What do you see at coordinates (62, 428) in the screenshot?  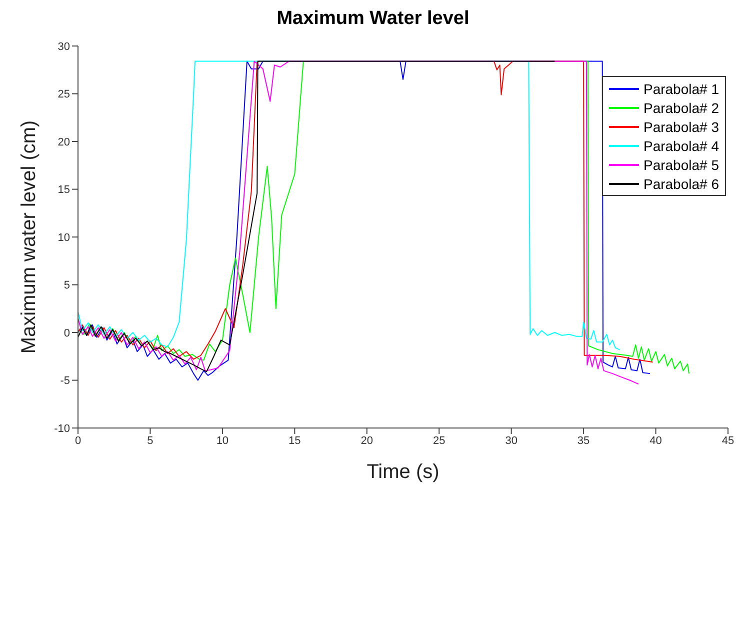 I see `y-tick-label: -10` at bounding box center [62, 428].